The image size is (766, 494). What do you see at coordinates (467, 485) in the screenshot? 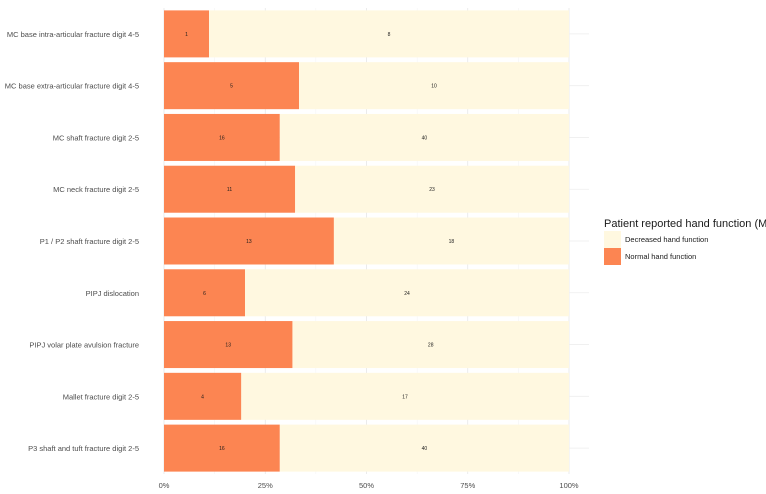
I see `x-tick-label: 75%` at bounding box center [467, 485].